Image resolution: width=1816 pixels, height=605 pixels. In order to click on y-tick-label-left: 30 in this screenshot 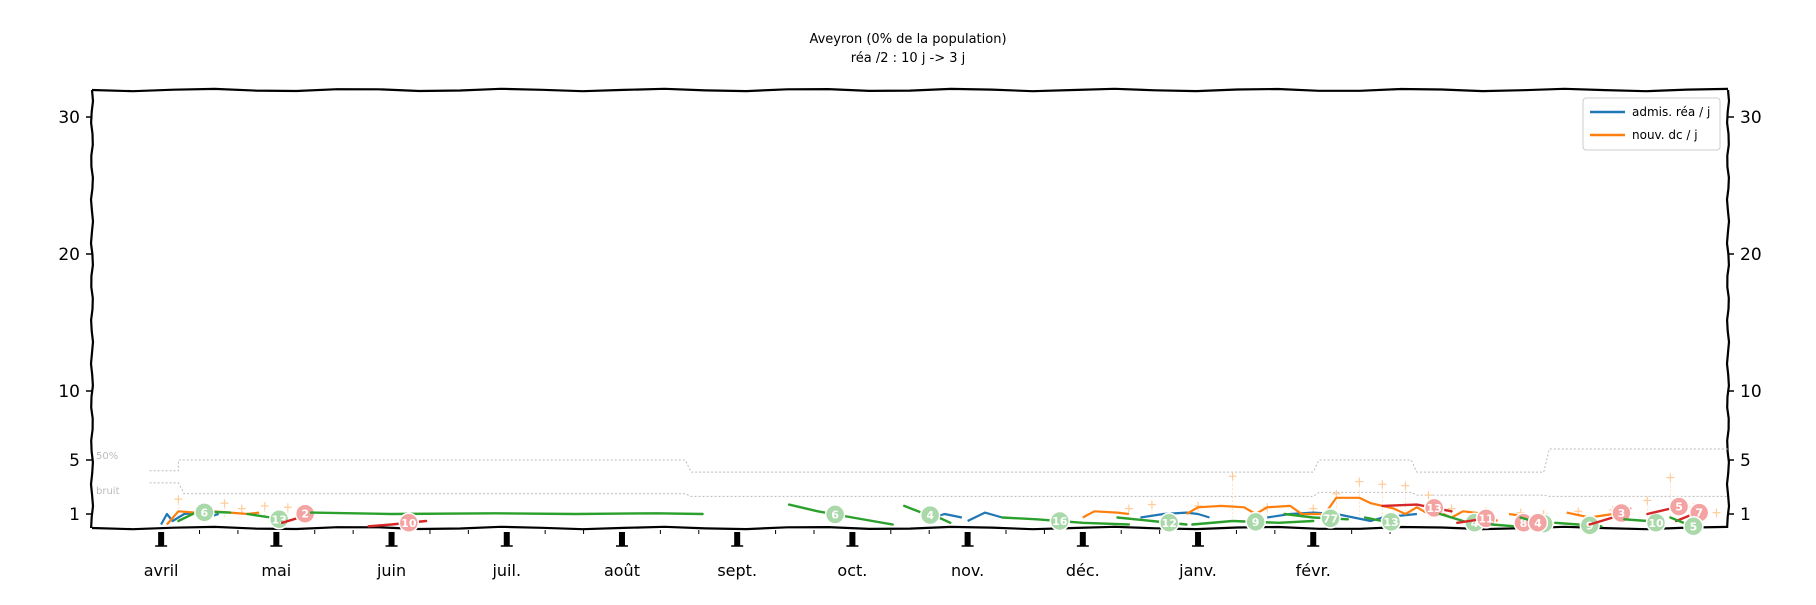, I will do `click(69, 118)`.